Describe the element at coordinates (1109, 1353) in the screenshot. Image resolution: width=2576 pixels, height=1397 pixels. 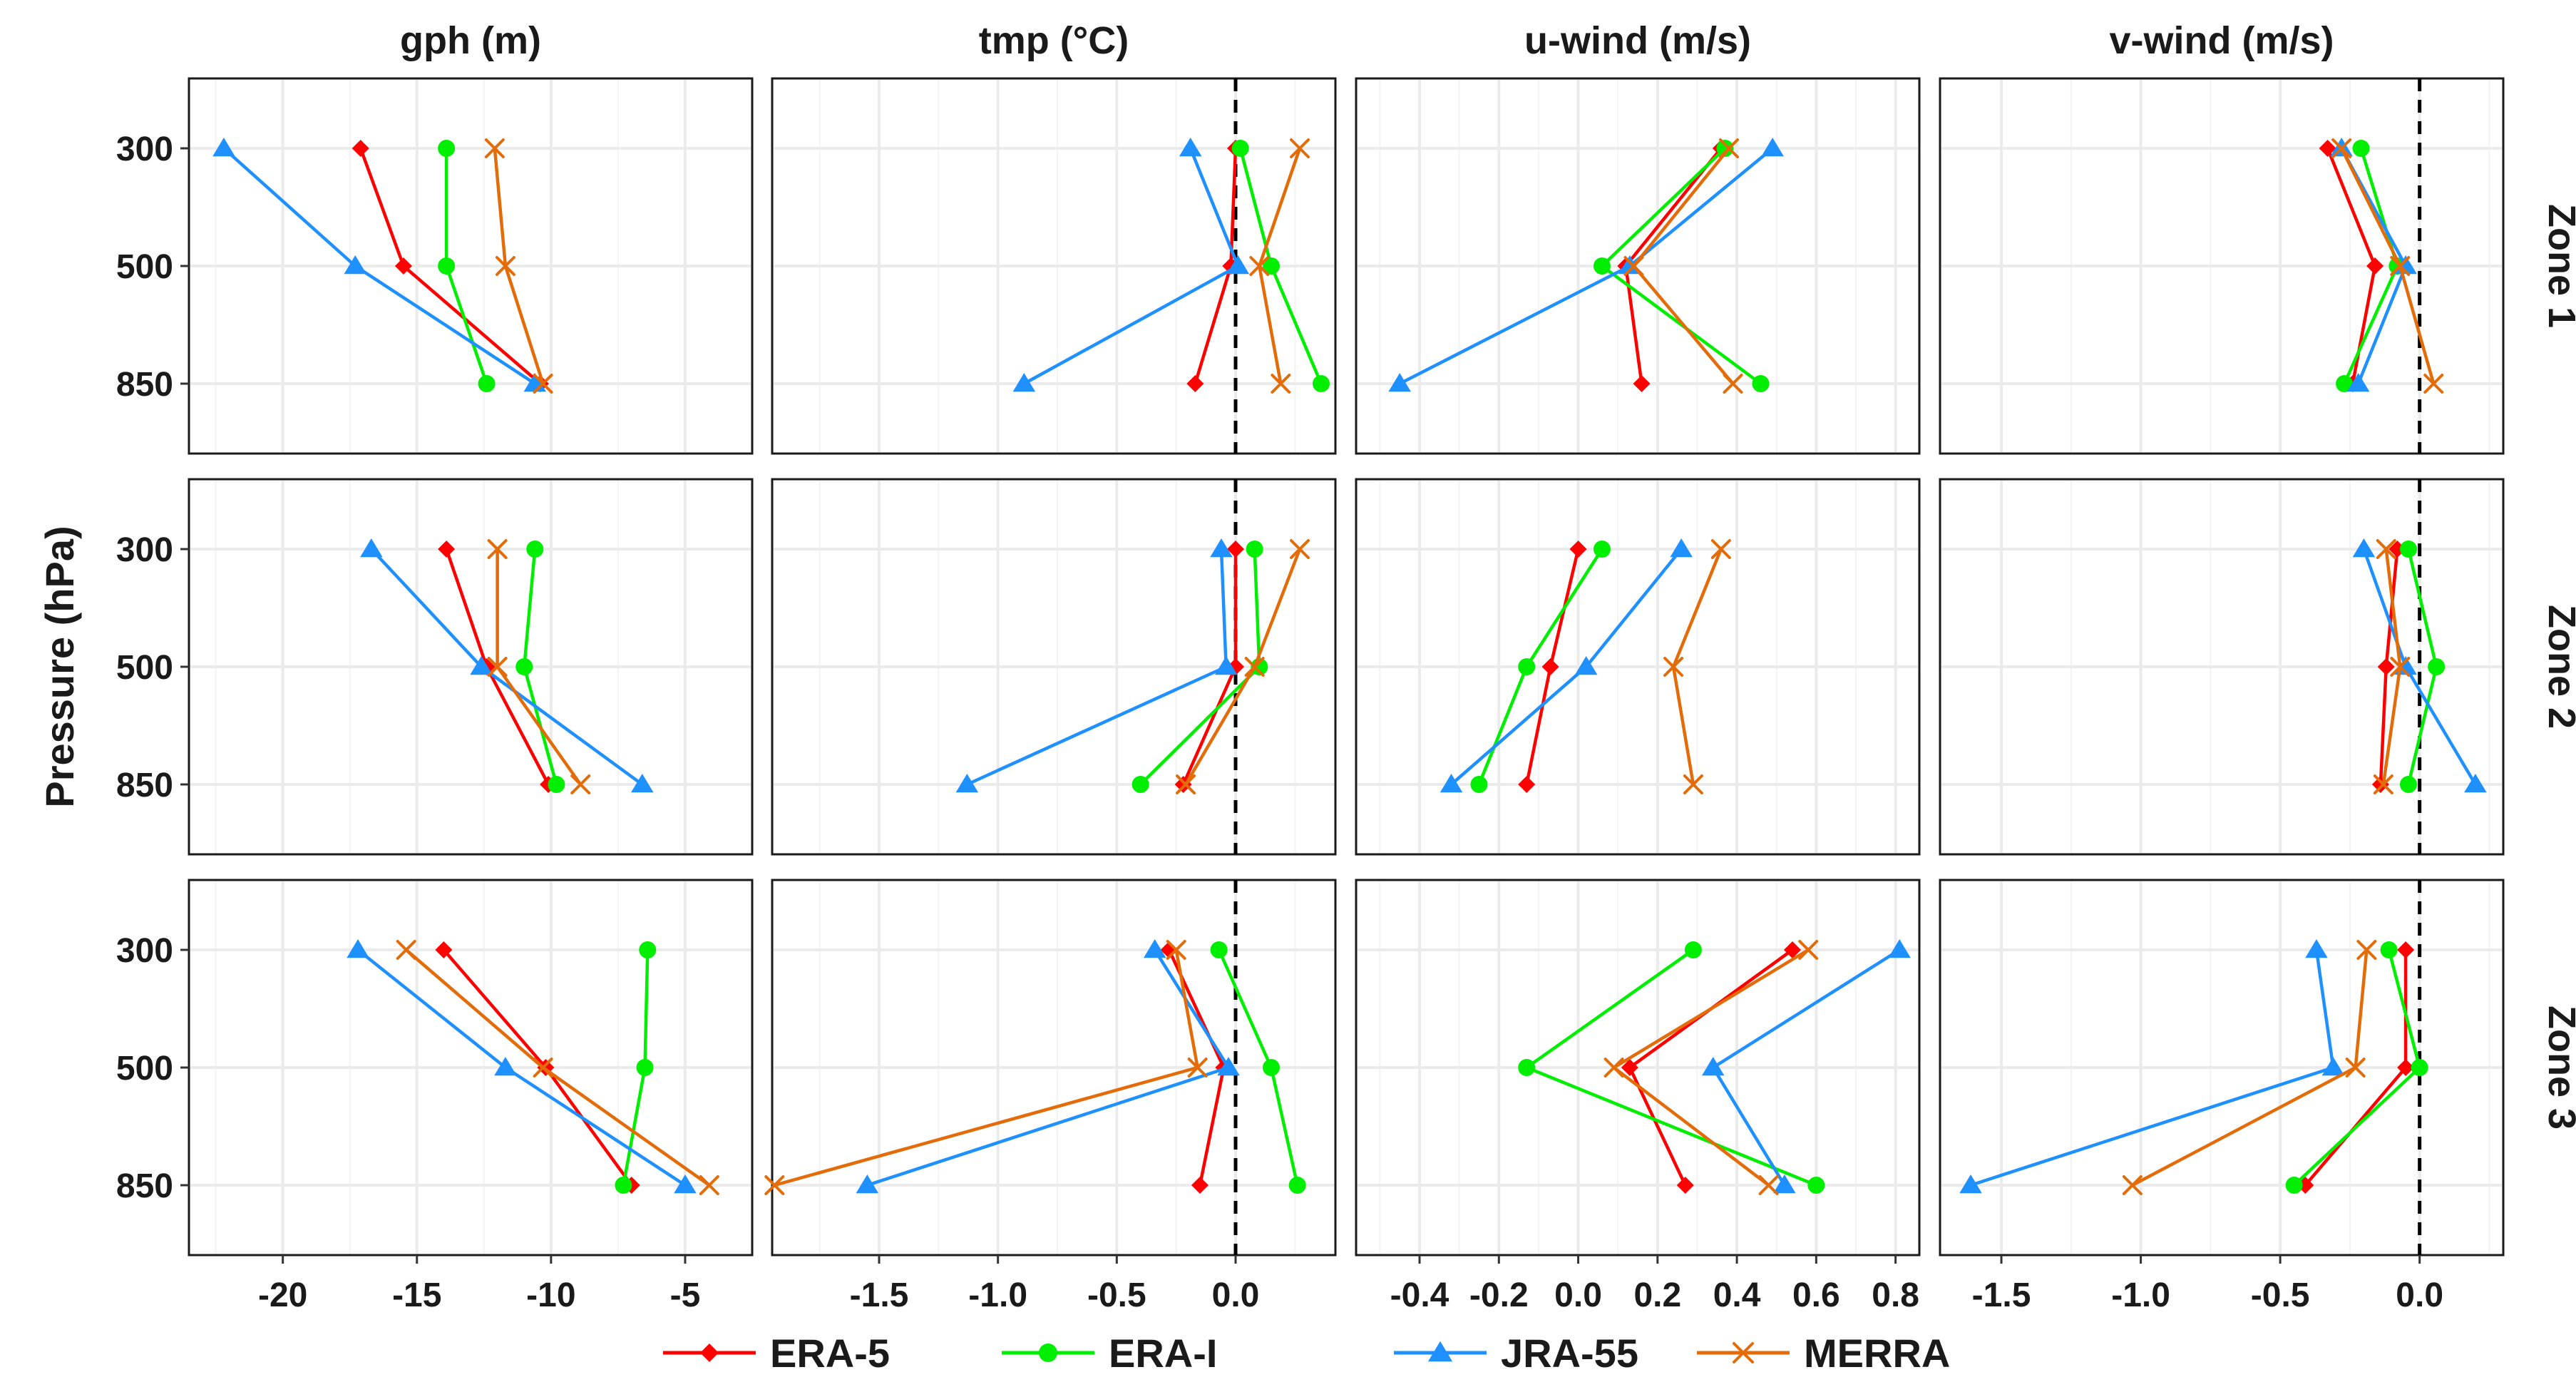
I see `legend-item-era-i: ERA-I` at that location.